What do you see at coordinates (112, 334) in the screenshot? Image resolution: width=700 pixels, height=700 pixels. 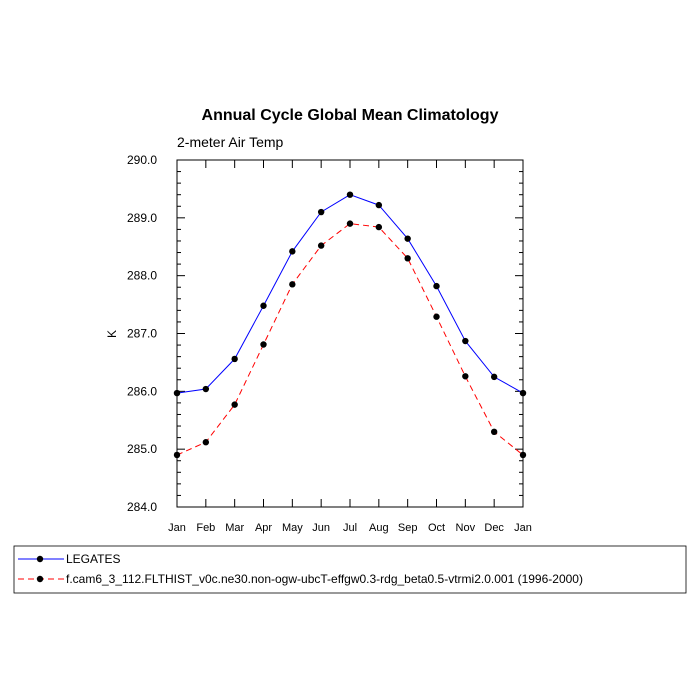 I see `y-axis-label: K` at bounding box center [112, 334].